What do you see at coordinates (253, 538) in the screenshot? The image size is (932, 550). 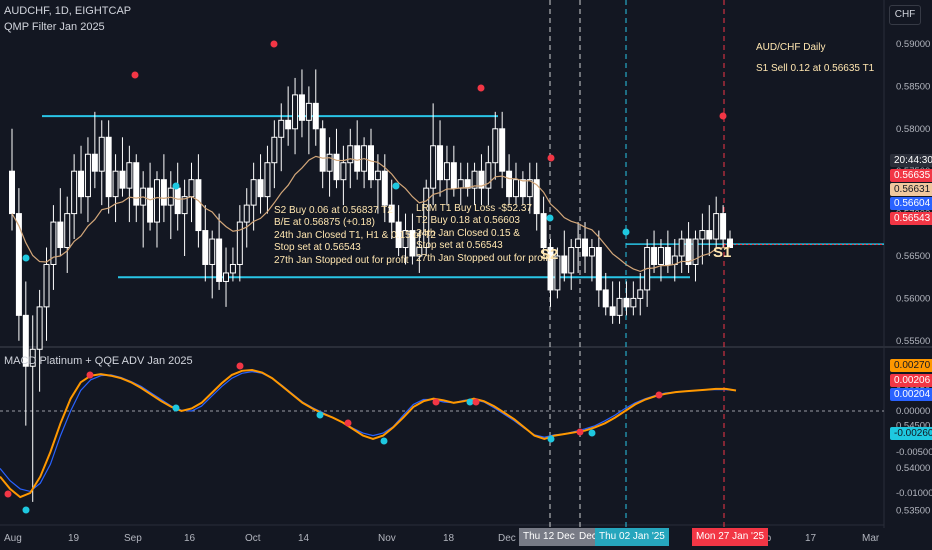 I see `time-tick-label: Oct` at bounding box center [253, 538].